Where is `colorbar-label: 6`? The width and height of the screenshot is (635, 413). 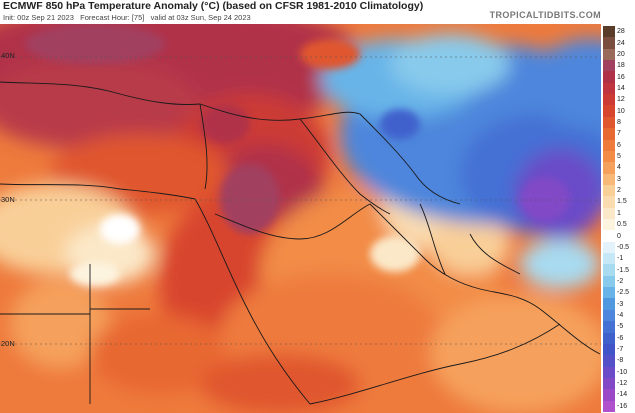
colorbar-label: 6 is located at coordinates (619, 145).